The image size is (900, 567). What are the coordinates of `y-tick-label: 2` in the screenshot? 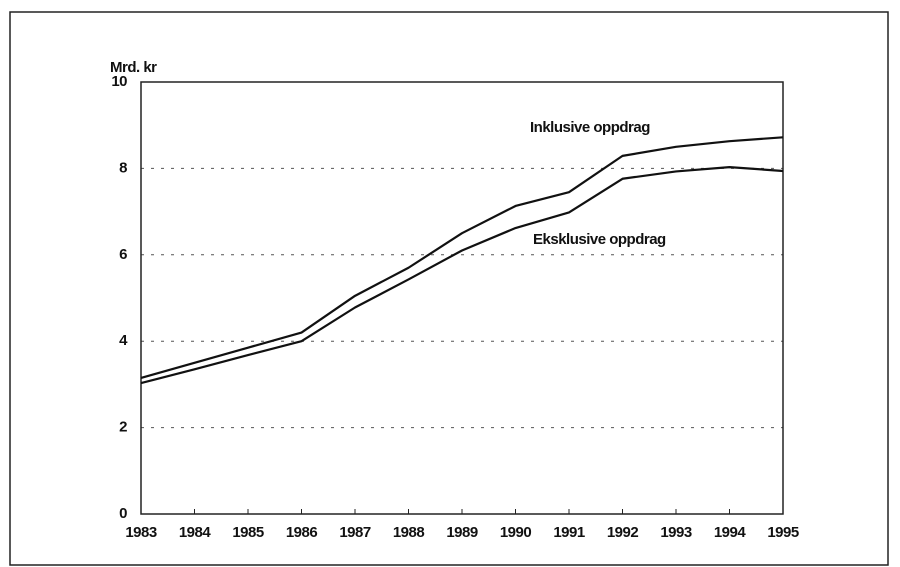 It's located at (123, 427).